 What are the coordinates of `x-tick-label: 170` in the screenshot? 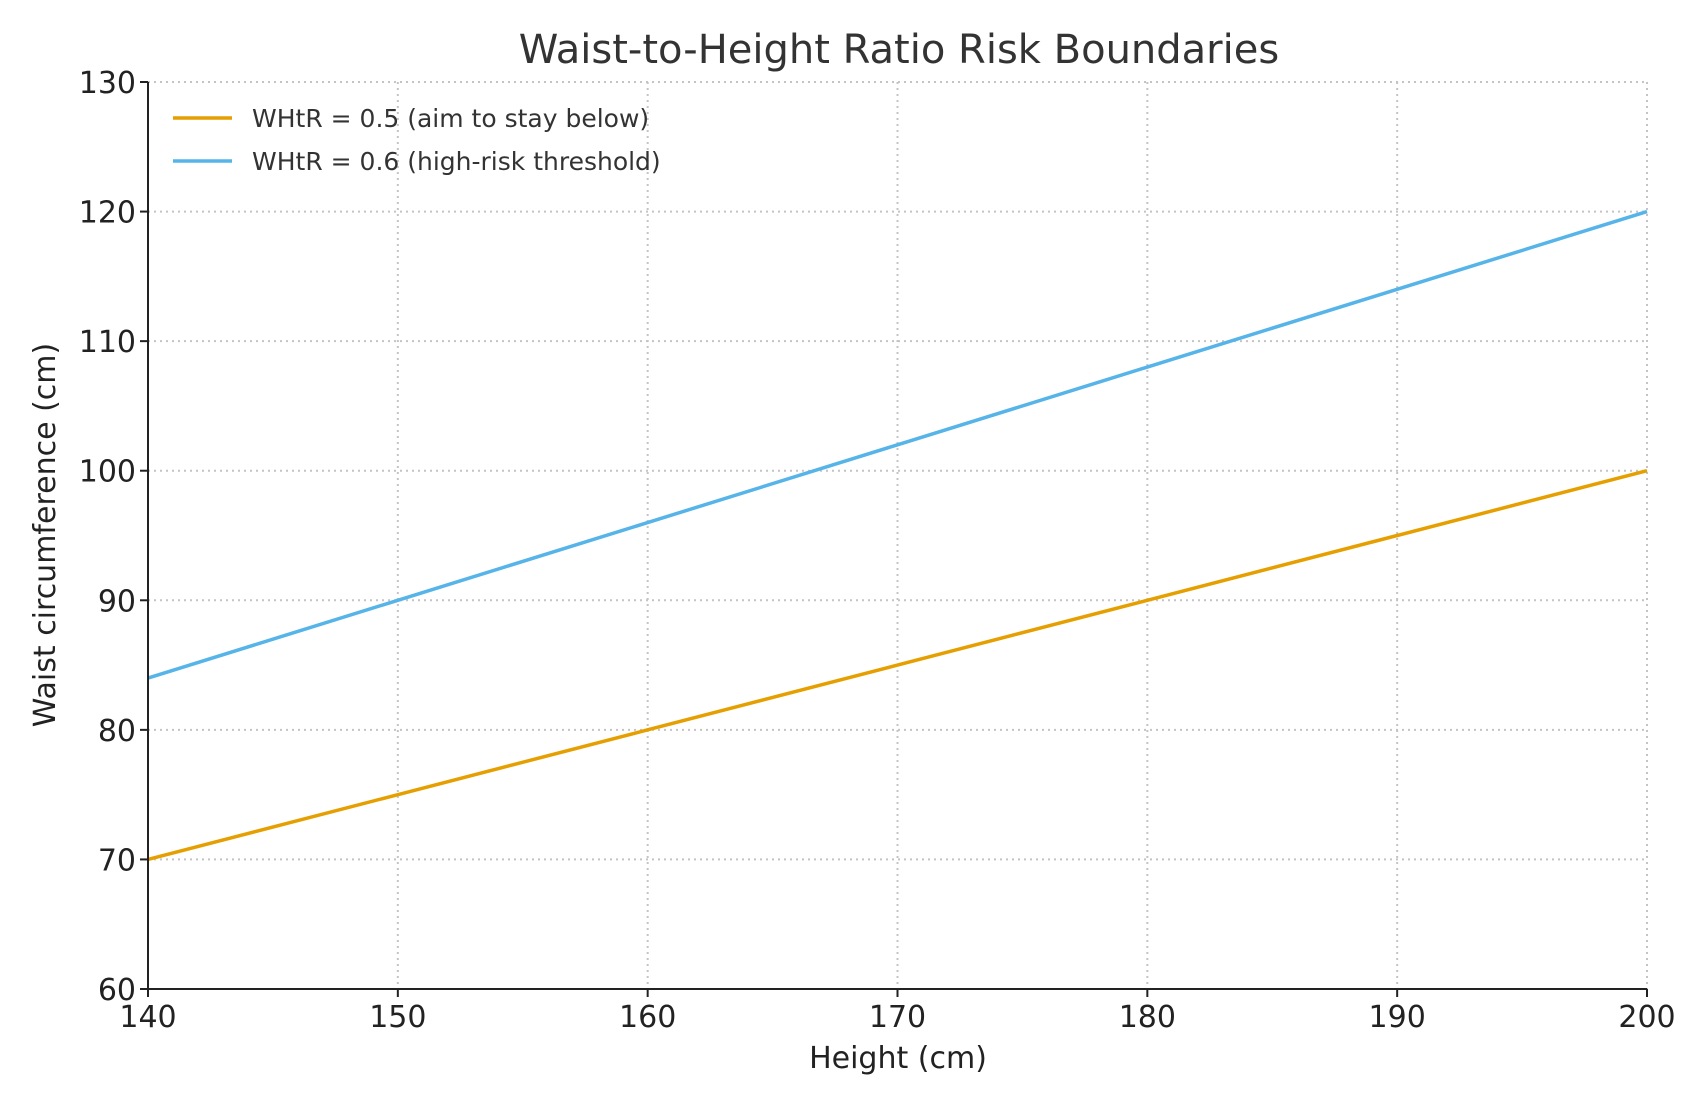 It's located at (897, 1017).